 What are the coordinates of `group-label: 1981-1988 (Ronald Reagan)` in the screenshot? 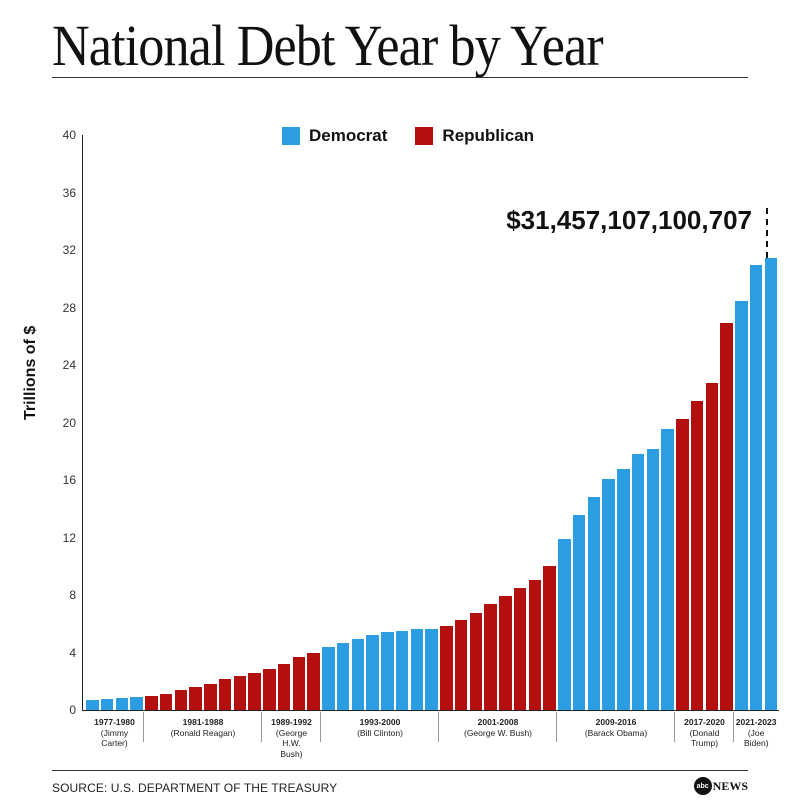 It's located at (203, 727).